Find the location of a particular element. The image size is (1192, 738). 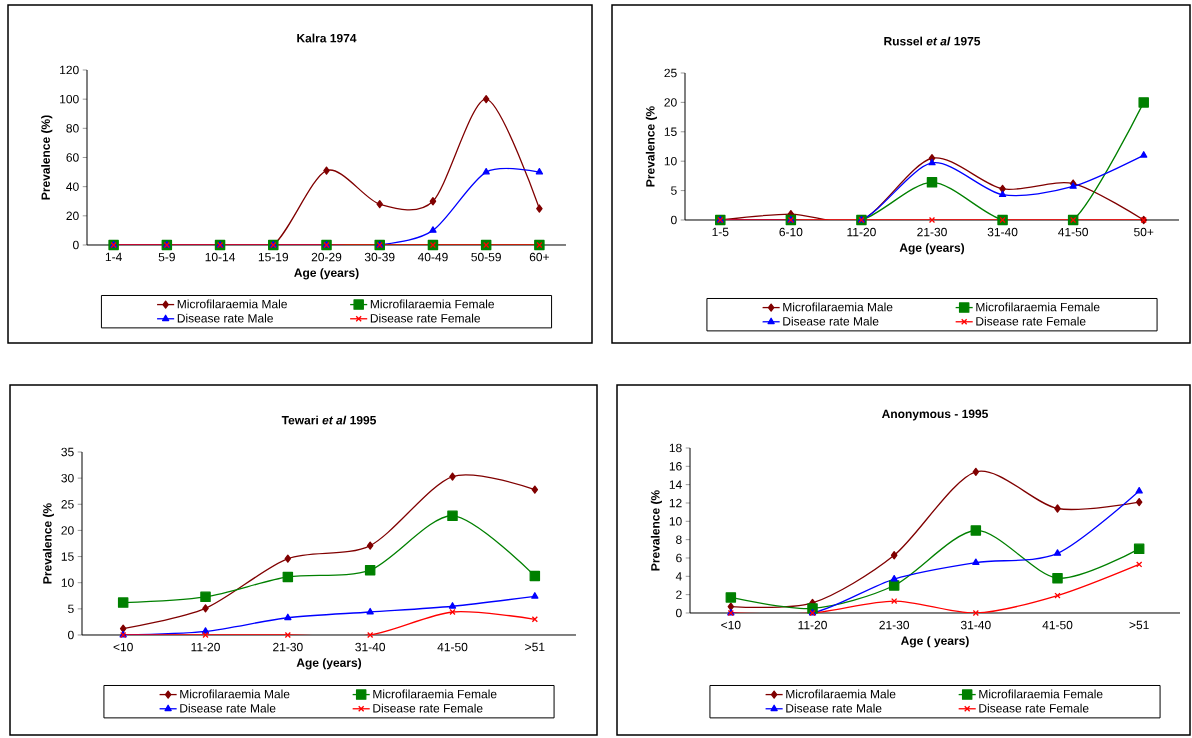

x-tick-label: 6-10 is located at coordinates (791, 232).